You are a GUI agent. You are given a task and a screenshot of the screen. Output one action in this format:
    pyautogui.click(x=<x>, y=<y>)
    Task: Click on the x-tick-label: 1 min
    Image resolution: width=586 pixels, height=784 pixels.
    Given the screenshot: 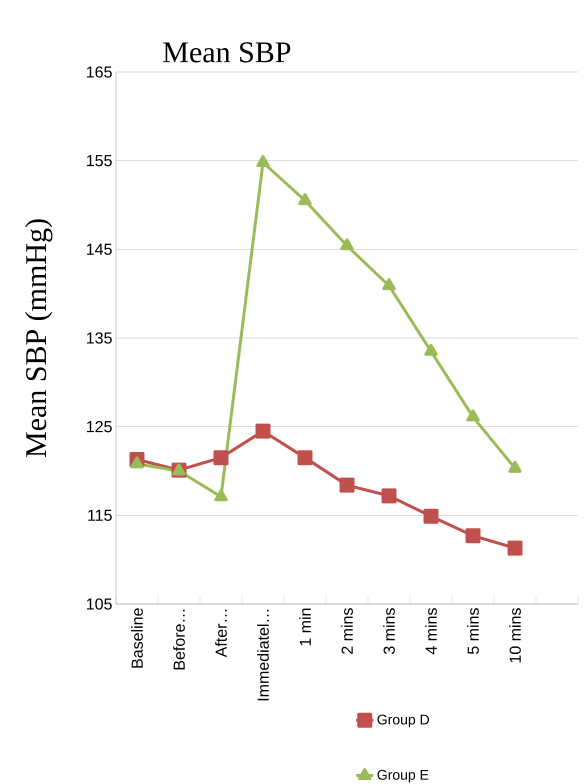 What is the action you would take?
    pyautogui.click(x=305, y=627)
    